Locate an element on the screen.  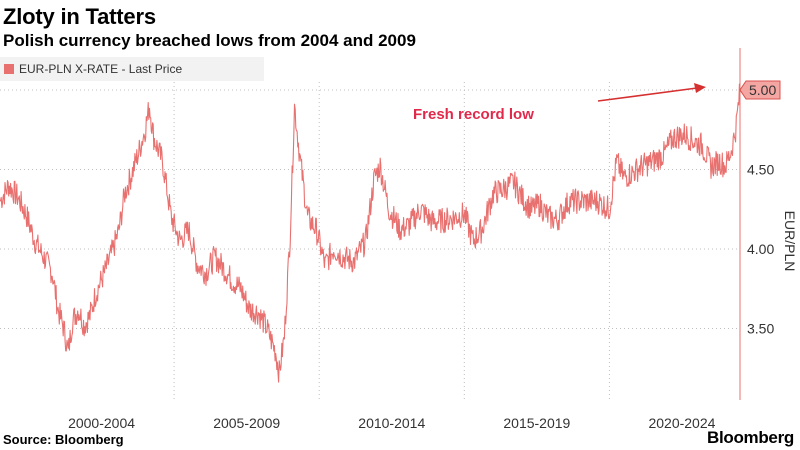
annotation-arrow-line is located at coordinates (647, 94).